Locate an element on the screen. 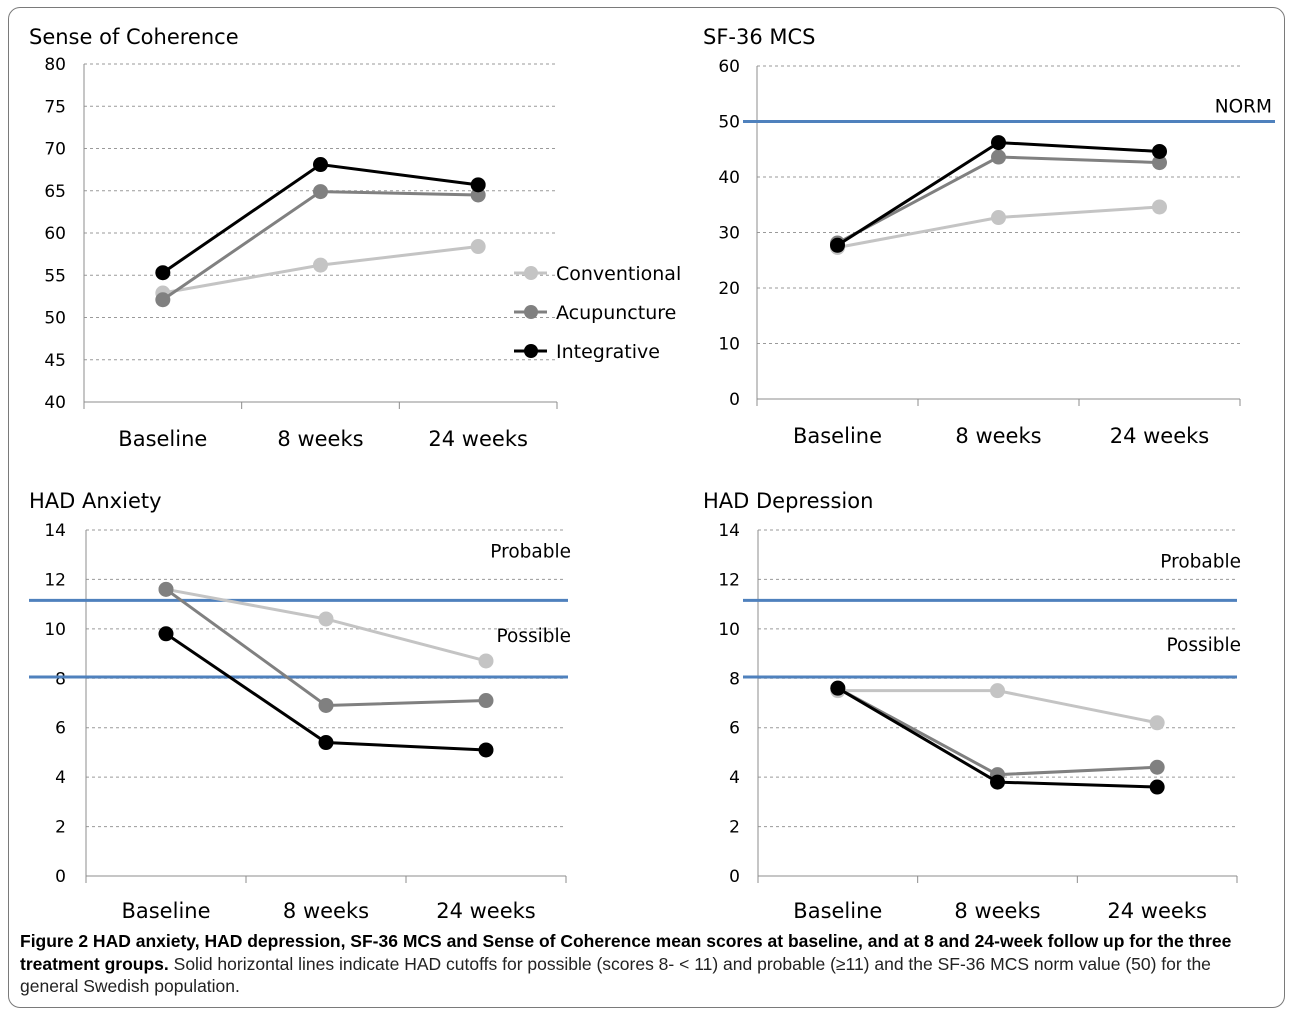  y-tick-label: 70 is located at coordinates (55, 150).